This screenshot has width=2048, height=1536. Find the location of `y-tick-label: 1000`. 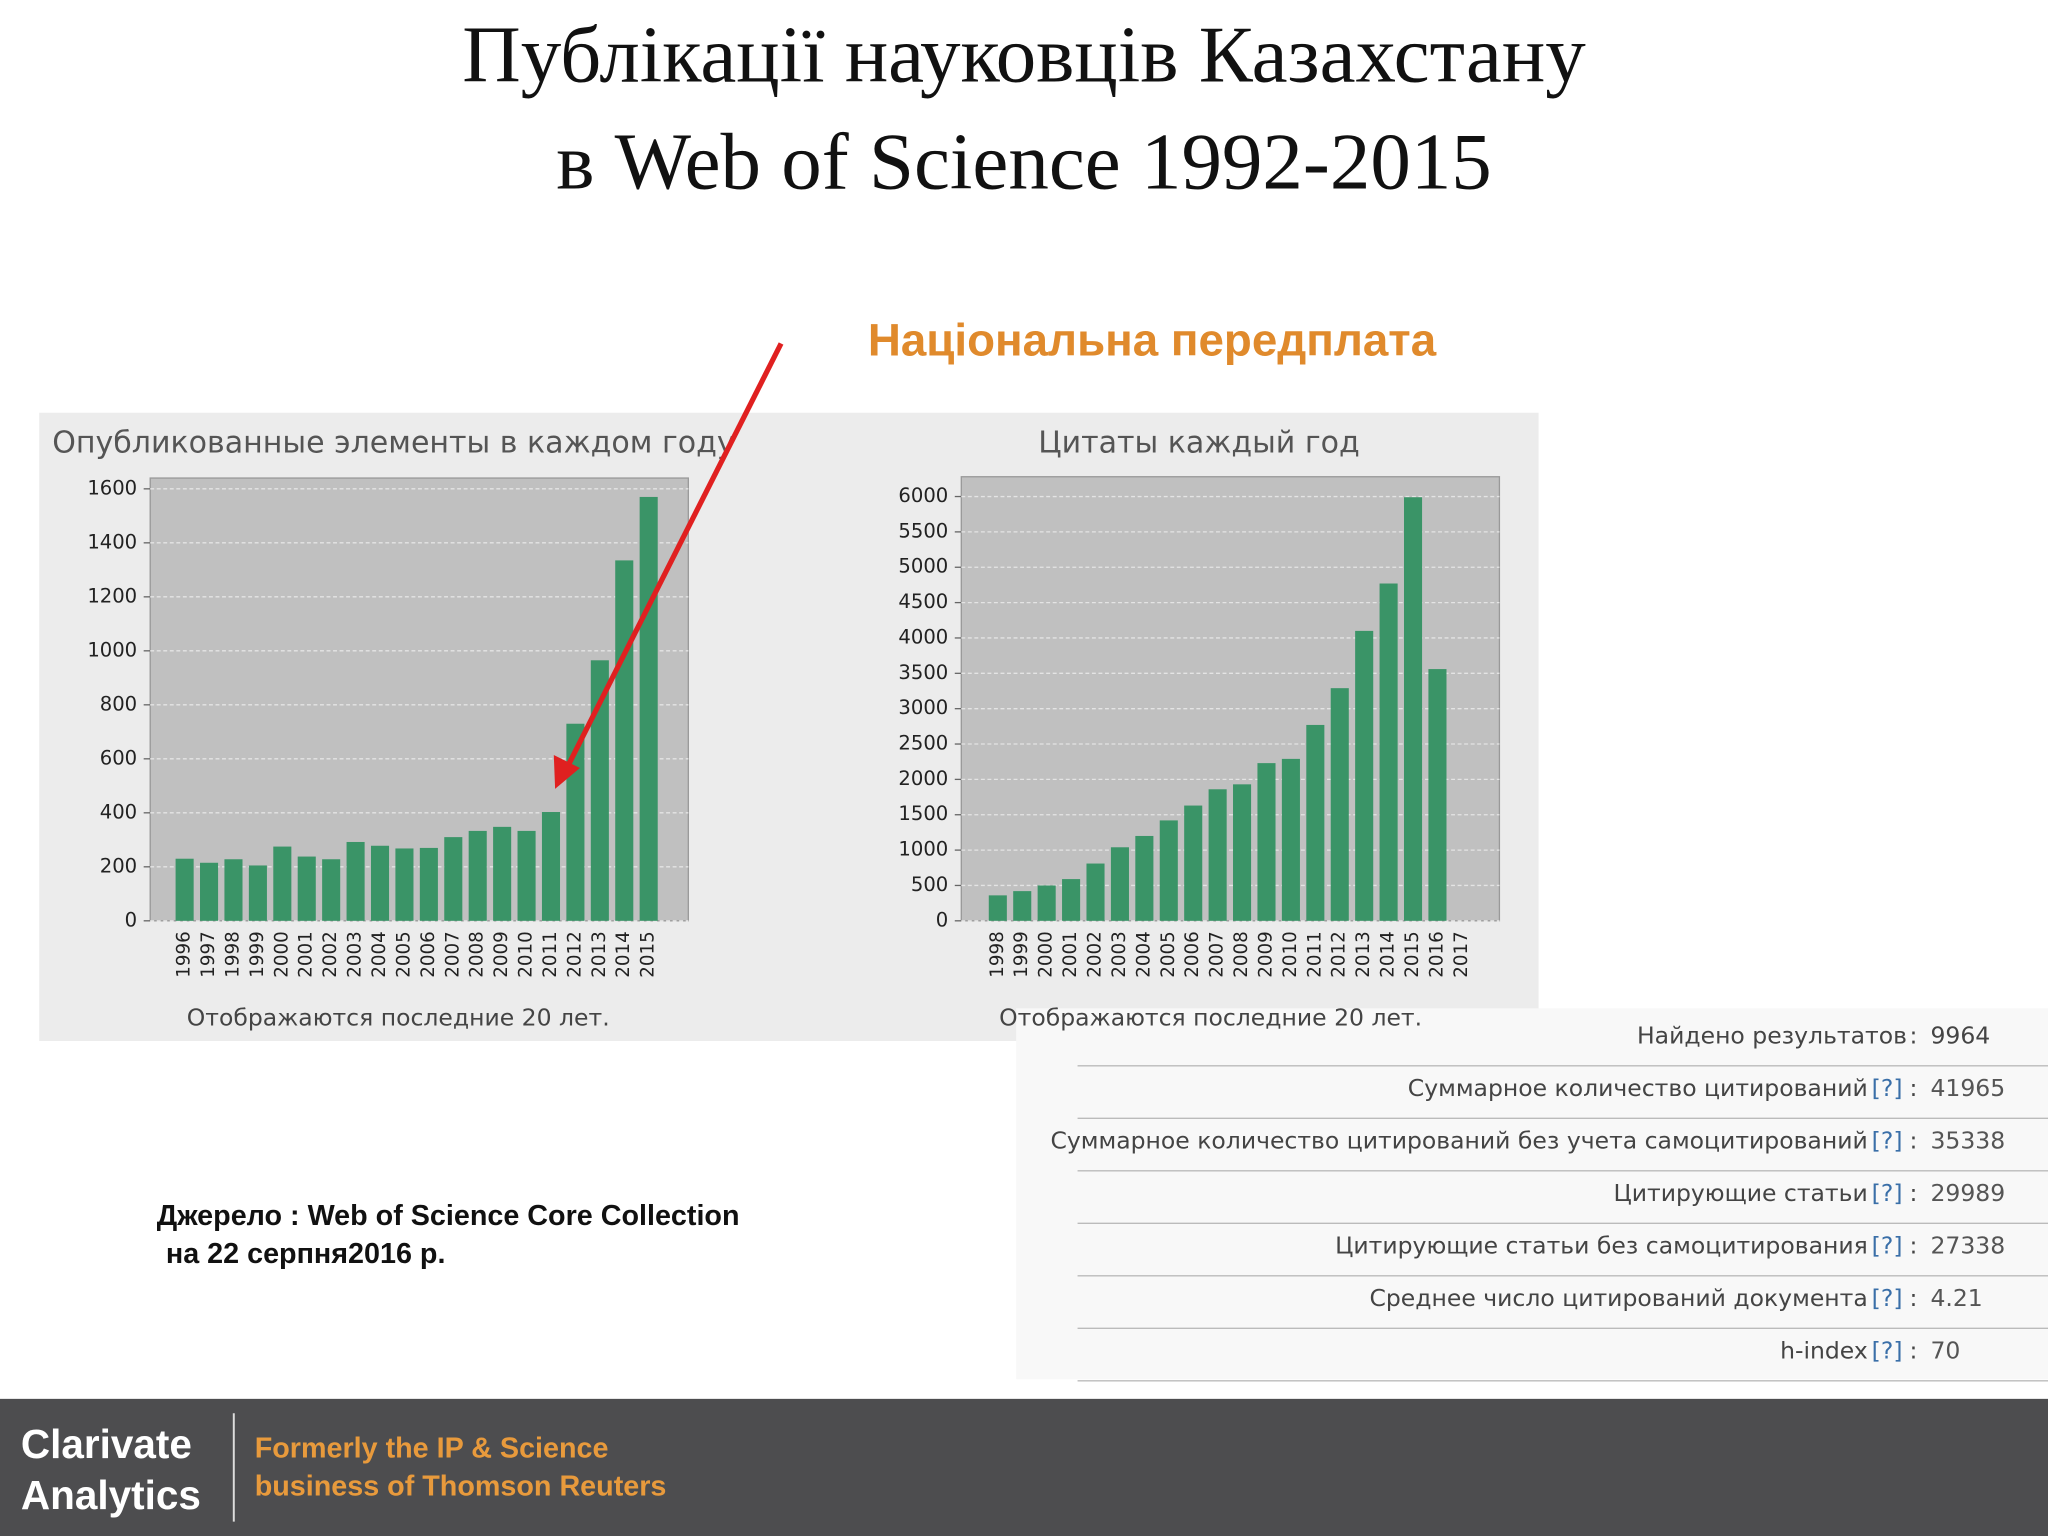

y-tick-label: 1000 is located at coordinates (112, 649).